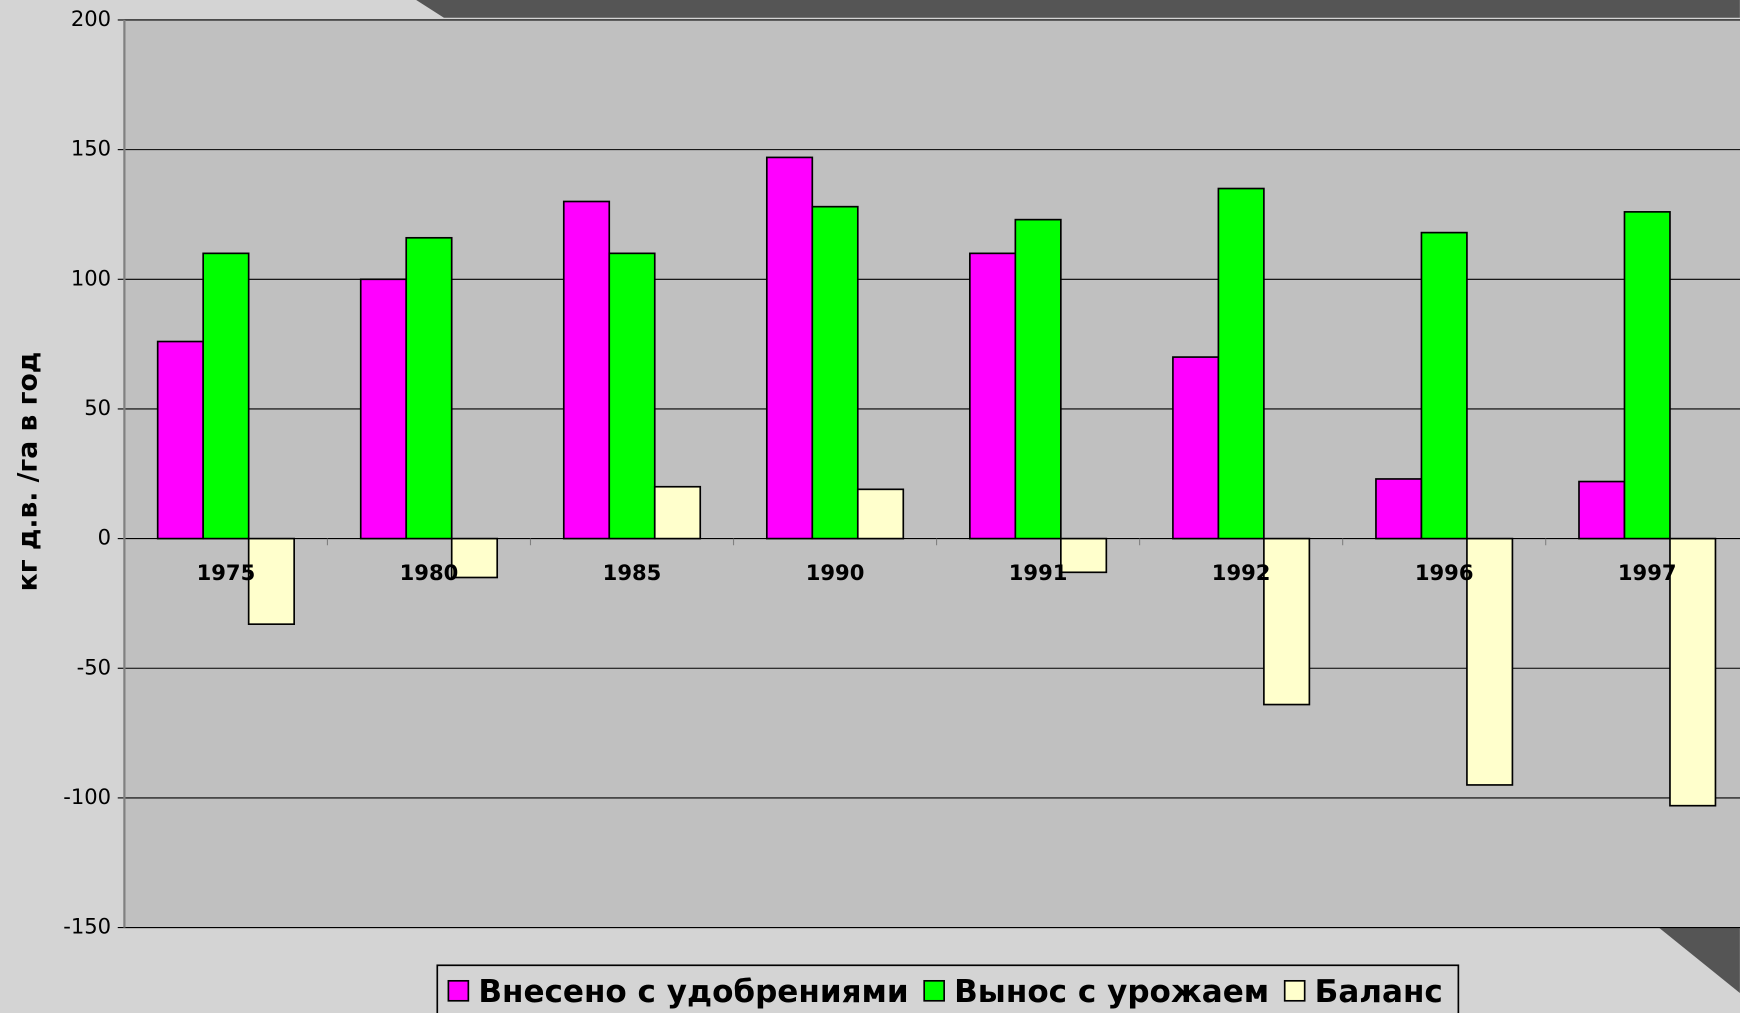  Describe the element at coordinates (835, 572) in the screenshot. I see `x-tick-label: 1990` at that location.